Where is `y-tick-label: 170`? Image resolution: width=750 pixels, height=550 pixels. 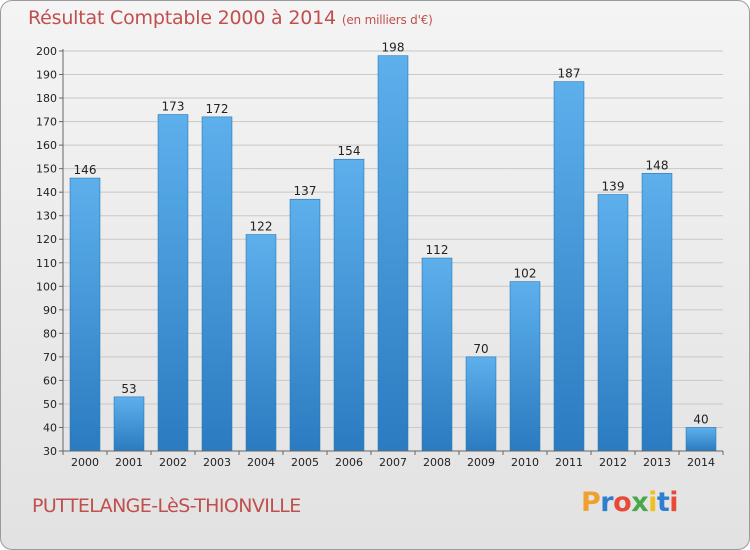
y-tick-label: 170 is located at coordinates (46, 122).